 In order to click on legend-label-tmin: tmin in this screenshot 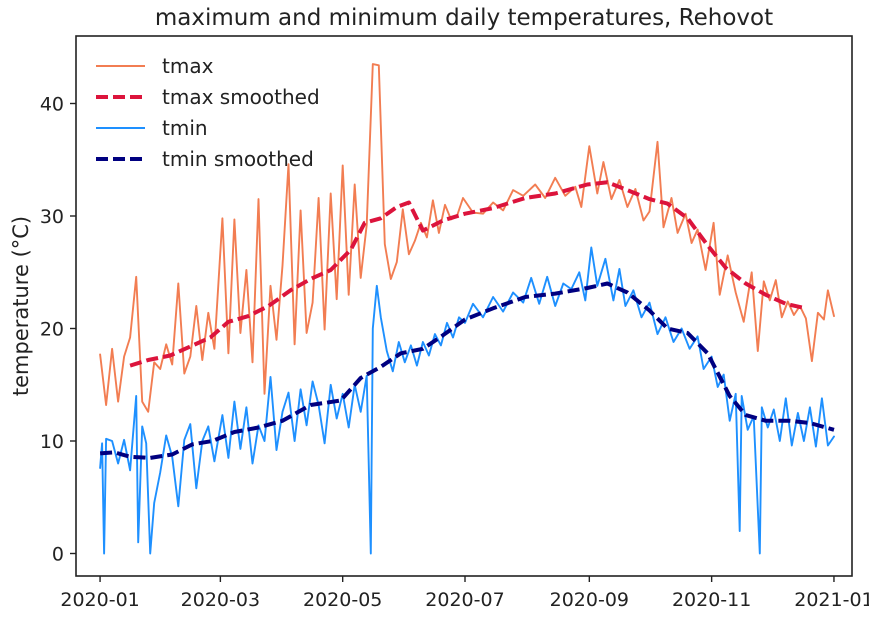, I will do `click(185, 128)`.